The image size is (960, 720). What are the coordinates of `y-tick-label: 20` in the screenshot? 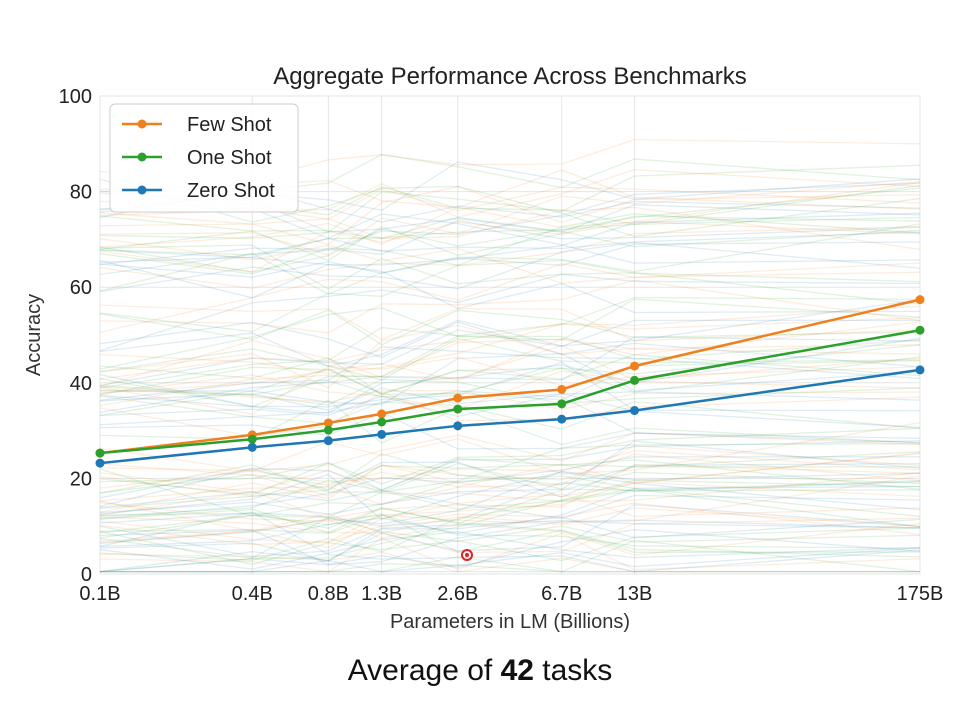 It's located at (81, 479).